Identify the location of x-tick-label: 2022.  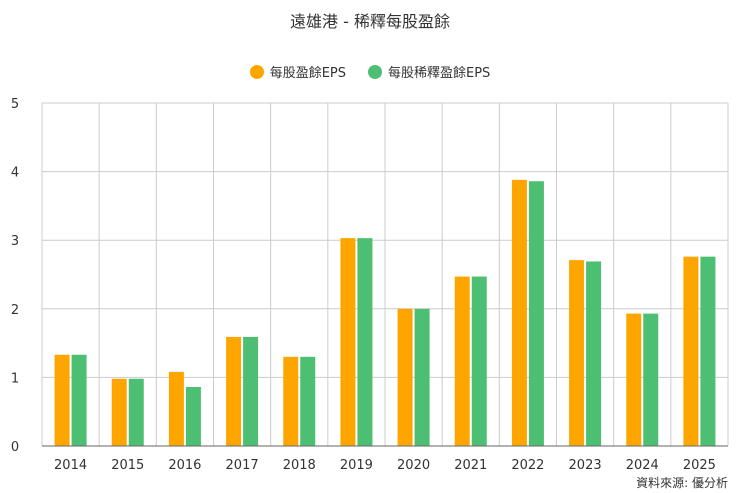
(527, 465).